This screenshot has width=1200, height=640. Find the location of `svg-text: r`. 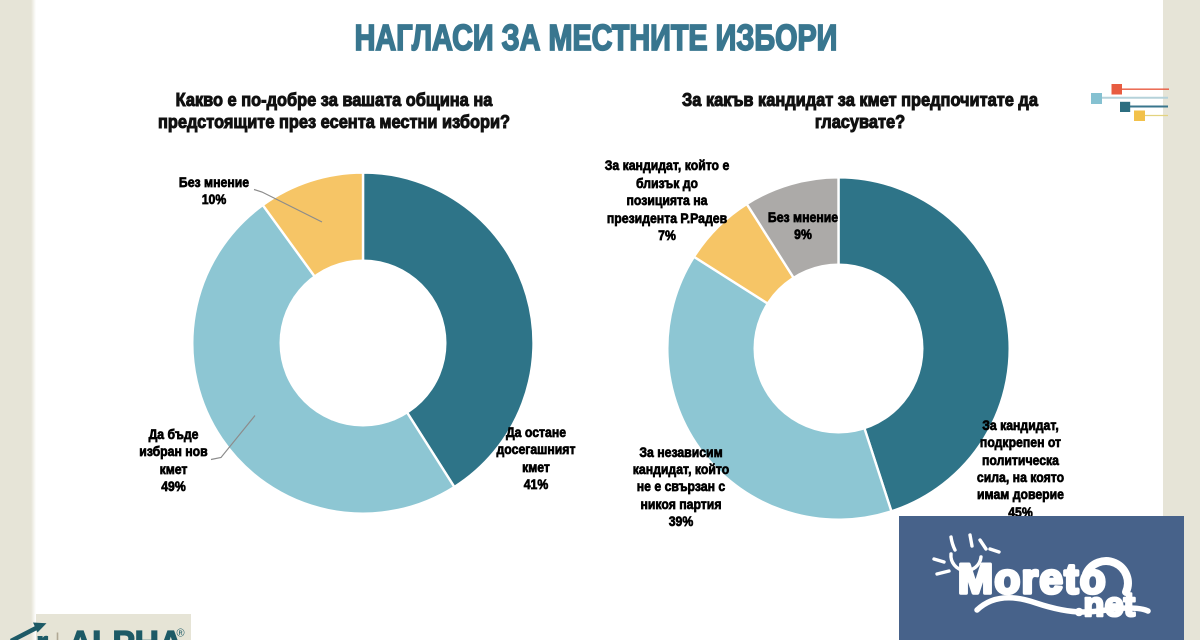

svg-text: r is located at coordinates (42, 632).